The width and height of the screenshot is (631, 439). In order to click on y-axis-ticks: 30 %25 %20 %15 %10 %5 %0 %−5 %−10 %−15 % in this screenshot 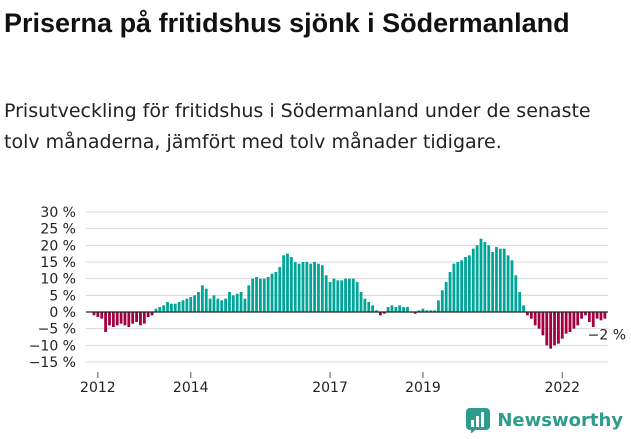, I will do `click(52, 288)`.